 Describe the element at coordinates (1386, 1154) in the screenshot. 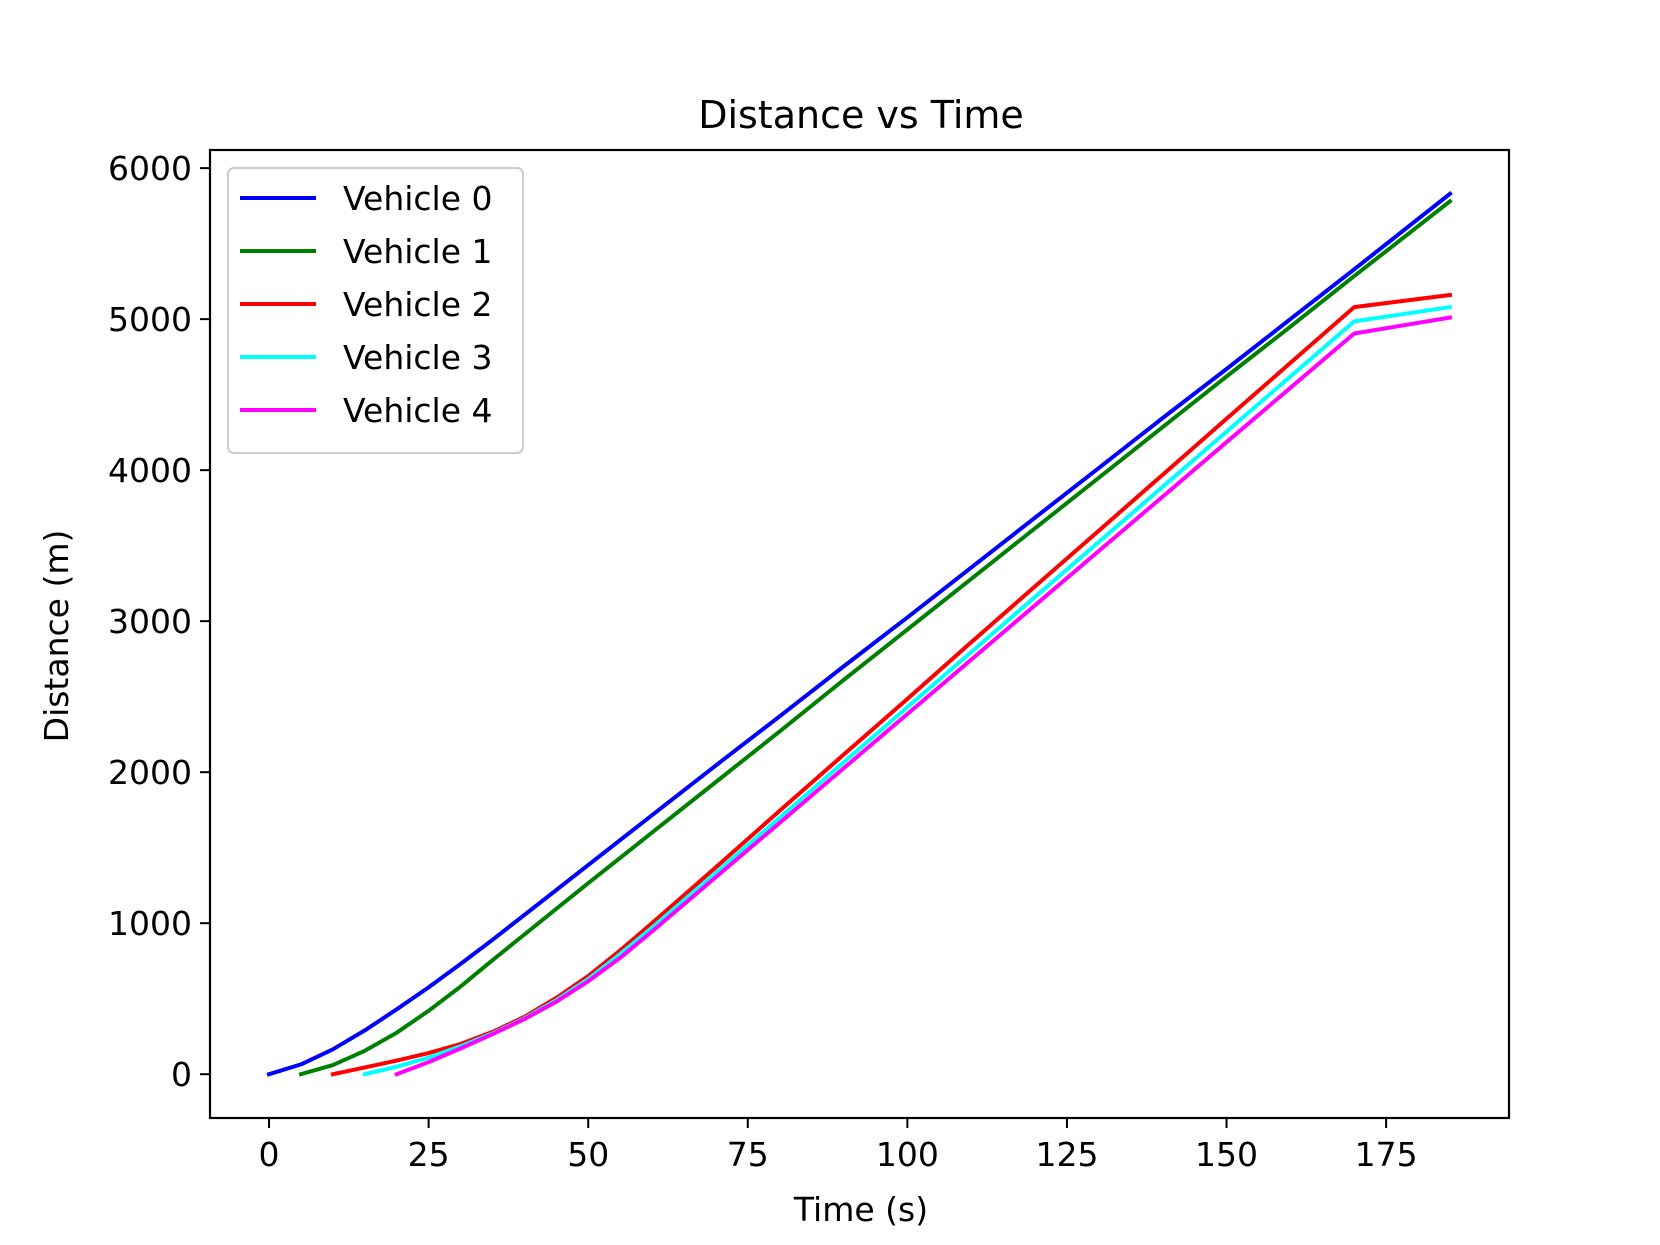

I see `x-tick-label-7: 175` at that location.